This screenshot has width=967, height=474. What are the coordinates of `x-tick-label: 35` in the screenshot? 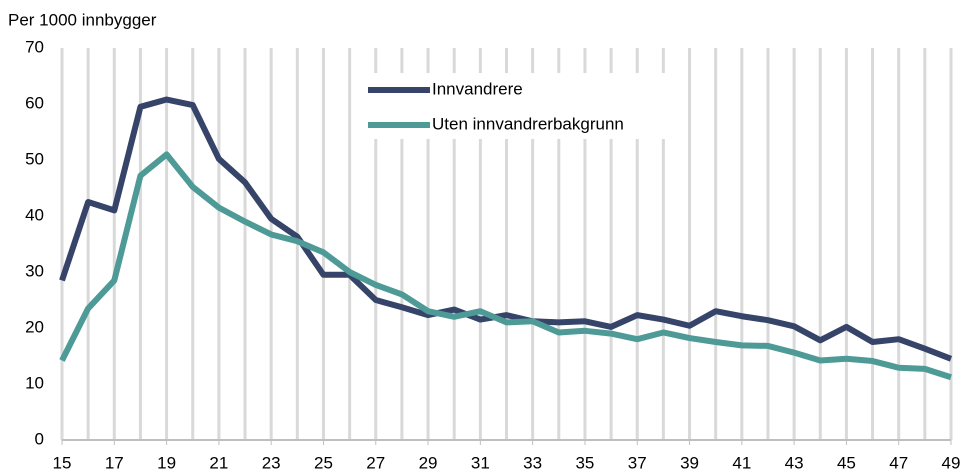 It's located at (584, 462).